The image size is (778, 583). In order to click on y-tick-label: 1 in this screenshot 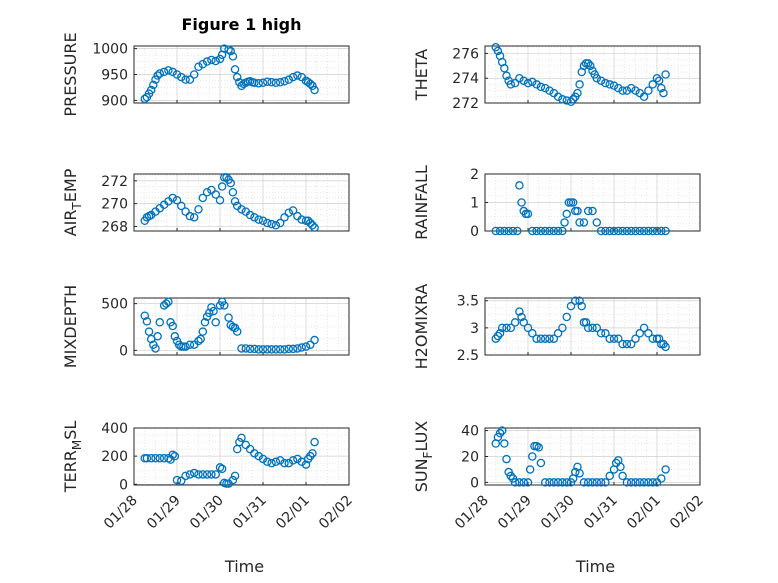, I will do `click(474, 204)`.